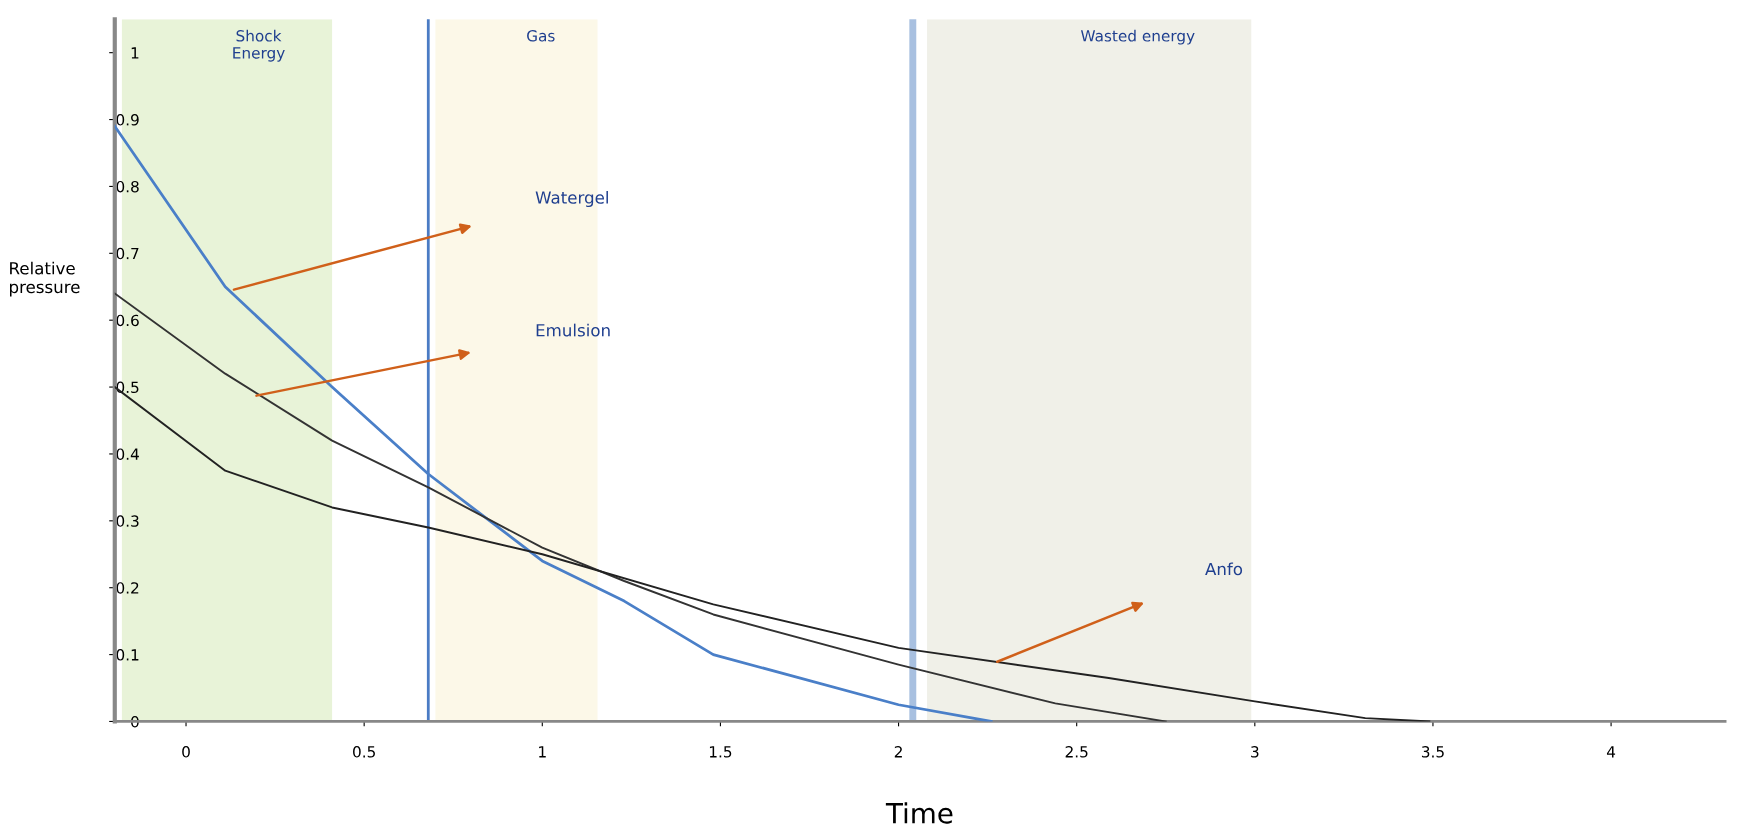  What do you see at coordinates (127, 120) in the screenshot?
I see `y-tick-label: 0.9` at bounding box center [127, 120].